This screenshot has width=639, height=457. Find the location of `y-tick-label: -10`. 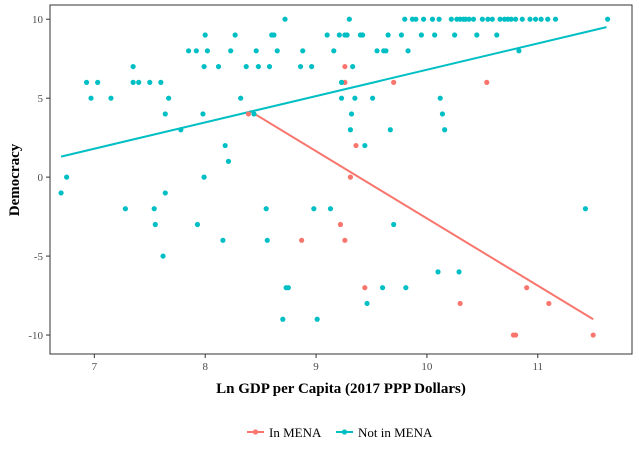

y-tick-label: -10 is located at coordinates (35, 336).